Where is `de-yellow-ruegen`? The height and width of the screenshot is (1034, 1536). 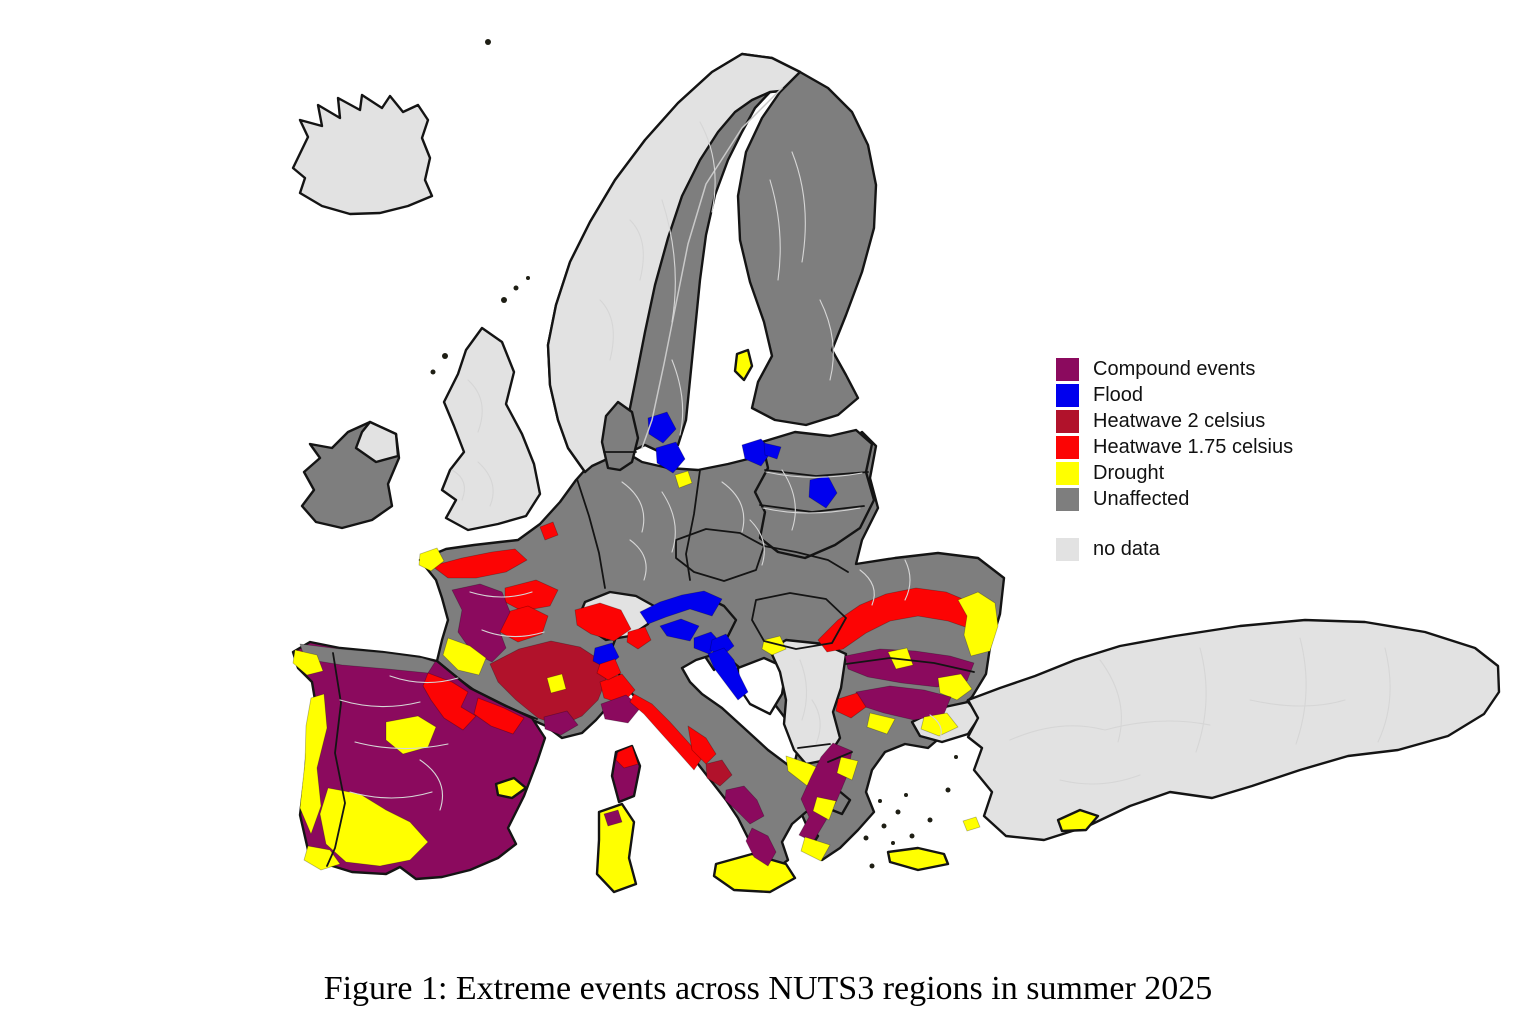 de-yellow-ruegen is located at coordinates (683, 479).